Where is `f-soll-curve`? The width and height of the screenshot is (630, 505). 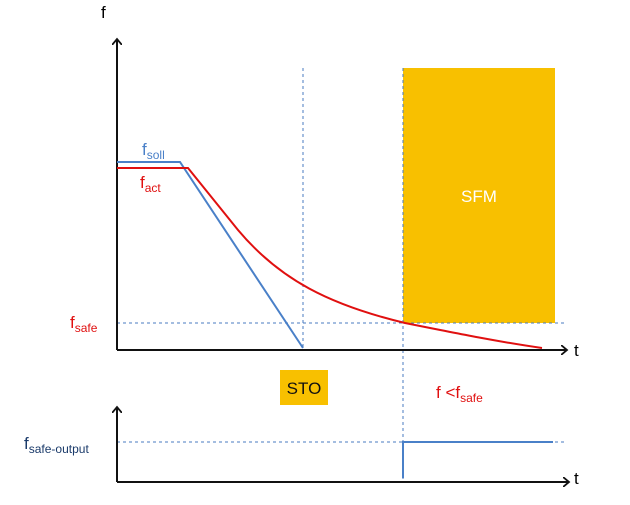
f-soll-curve is located at coordinates (210, 255).